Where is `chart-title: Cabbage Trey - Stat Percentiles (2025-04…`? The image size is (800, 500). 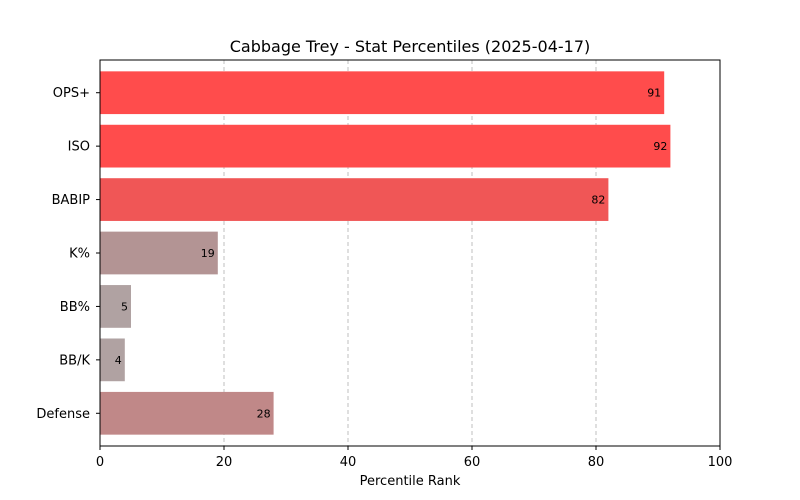 chart-title: Cabbage Trey - Stat Percentiles (2025-04… is located at coordinates (410, 46).